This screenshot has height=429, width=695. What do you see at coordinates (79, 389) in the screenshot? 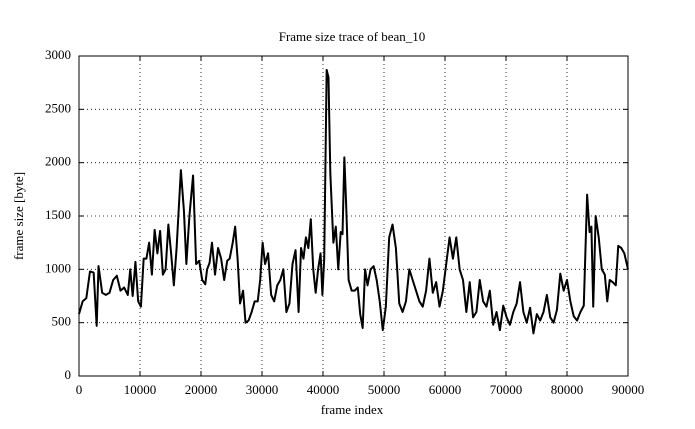
I see `x-tick-label: 0` at bounding box center [79, 389].